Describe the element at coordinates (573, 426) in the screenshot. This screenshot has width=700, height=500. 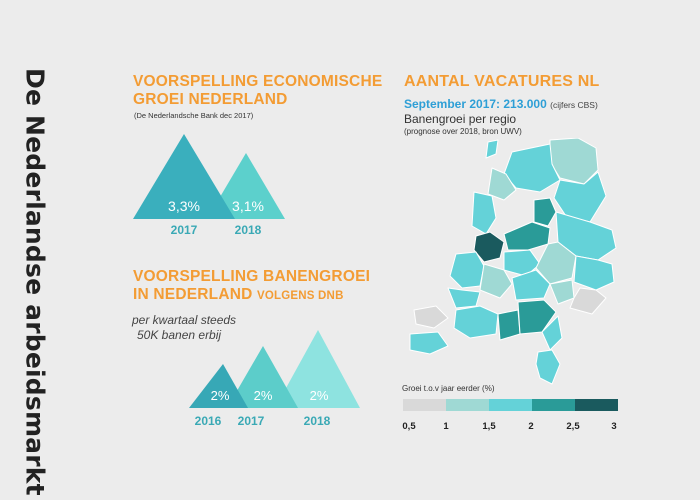
I see `legend-tick-4: 2,5` at that location.